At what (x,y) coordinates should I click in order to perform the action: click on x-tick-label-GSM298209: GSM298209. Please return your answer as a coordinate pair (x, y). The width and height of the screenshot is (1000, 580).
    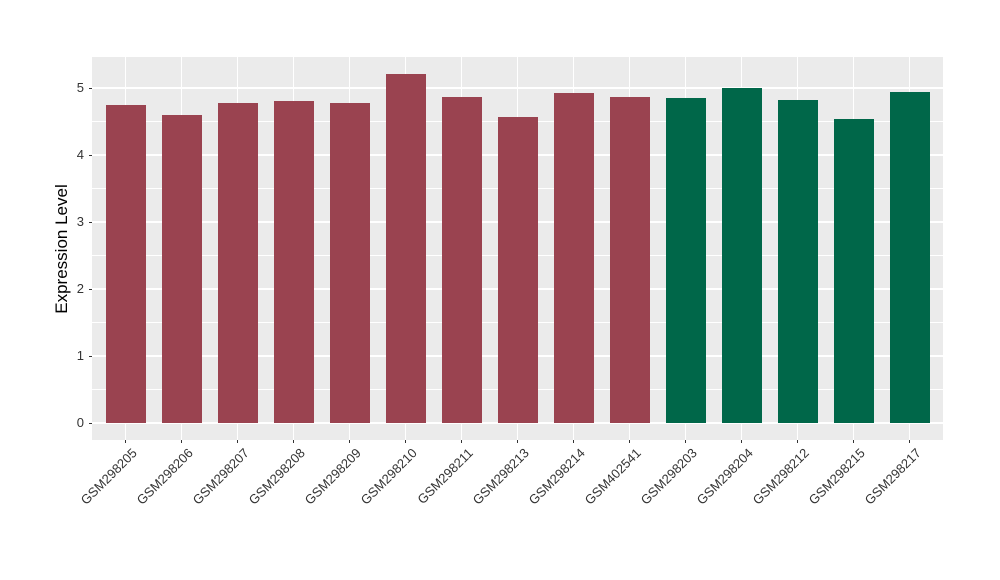
    Looking at the image, I should click on (332, 476).